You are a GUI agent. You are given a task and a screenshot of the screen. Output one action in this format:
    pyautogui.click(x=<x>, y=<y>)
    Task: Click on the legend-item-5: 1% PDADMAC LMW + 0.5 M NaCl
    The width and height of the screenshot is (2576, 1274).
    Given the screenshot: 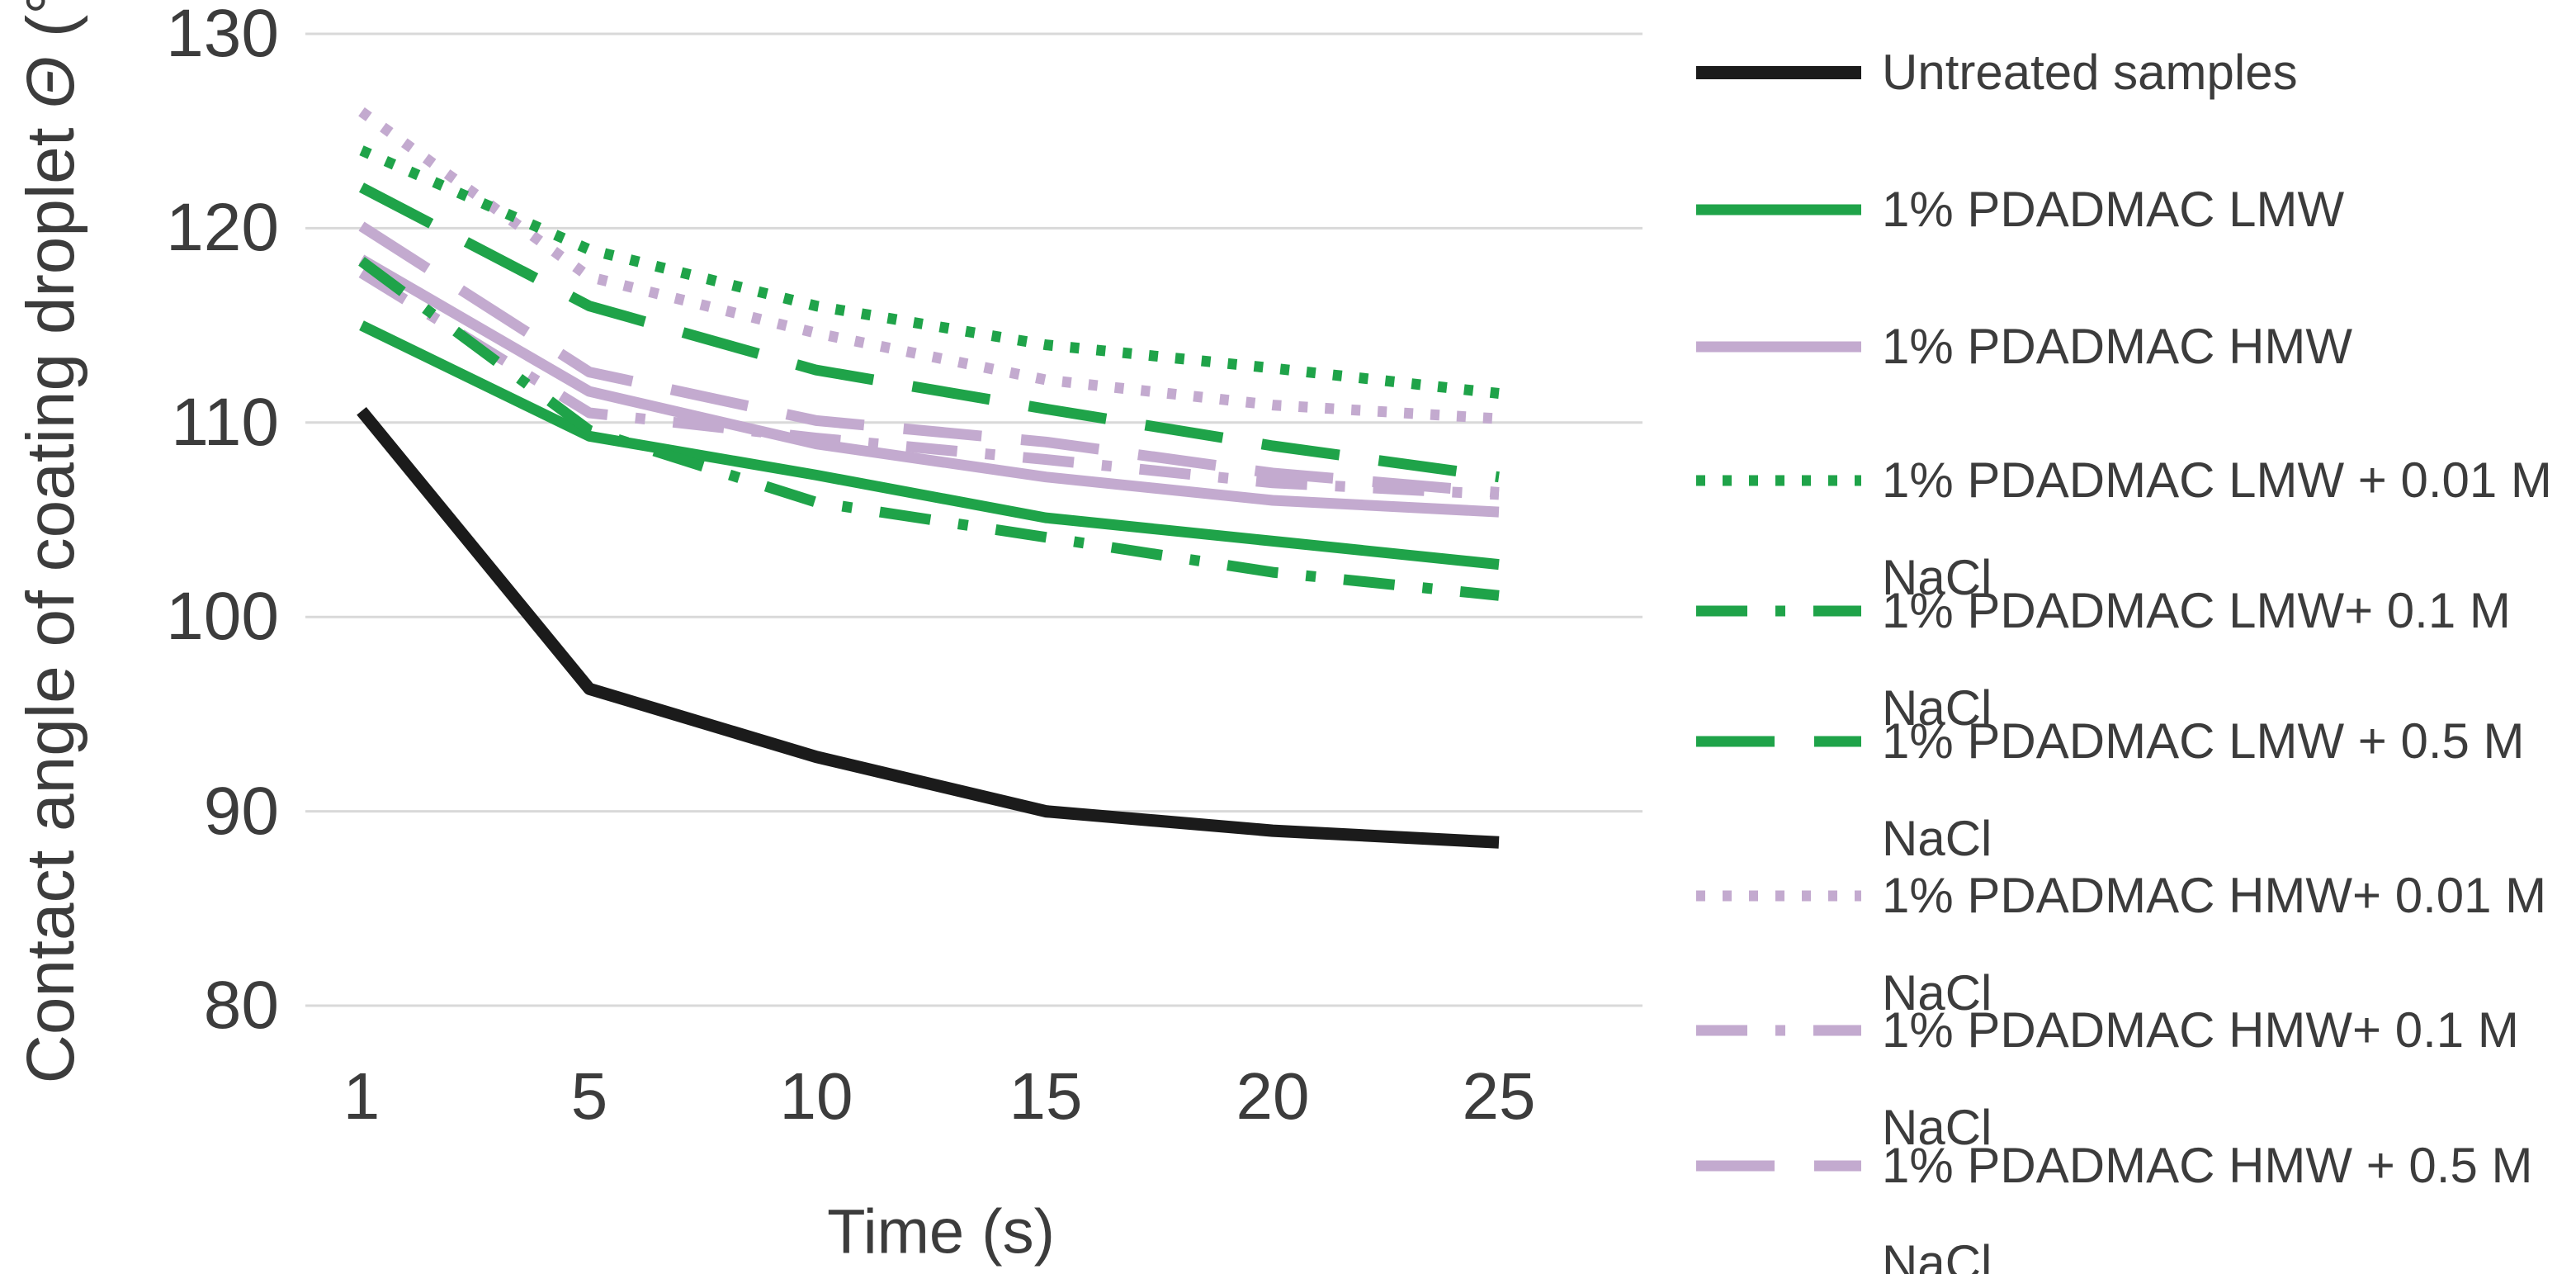 What is the action you would take?
    pyautogui.click(x=2104, y=791)
    